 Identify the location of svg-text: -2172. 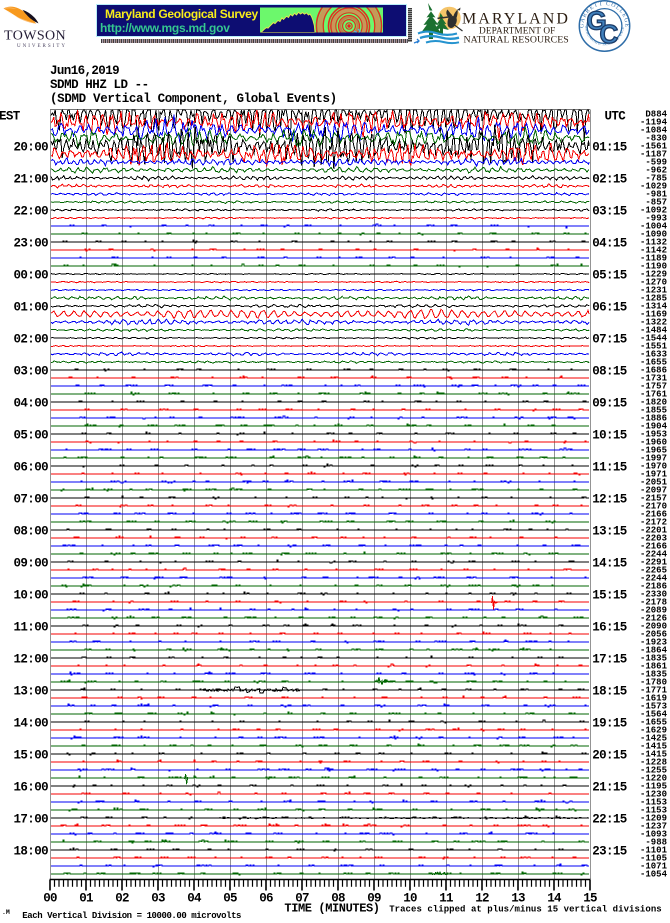
(653, 523).